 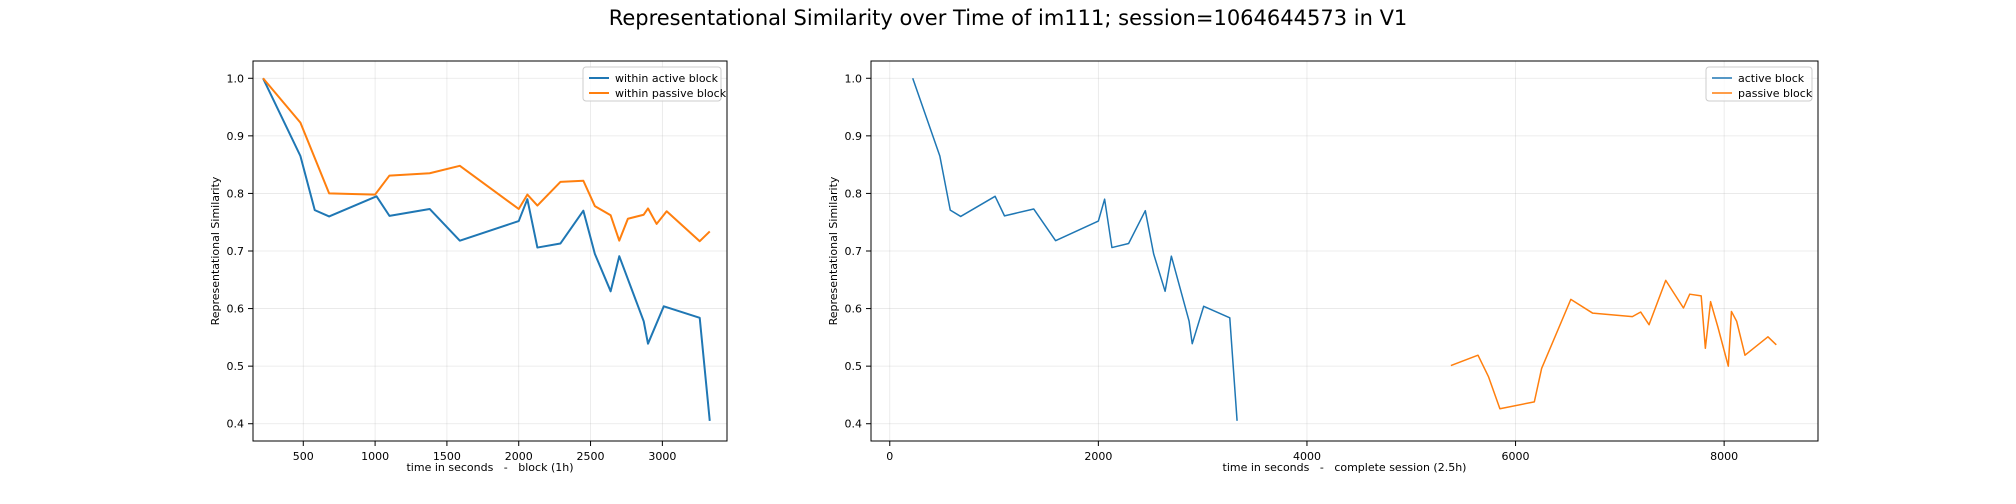 I want to click on x-tick-label: 1000, so click(x=375, y=456).